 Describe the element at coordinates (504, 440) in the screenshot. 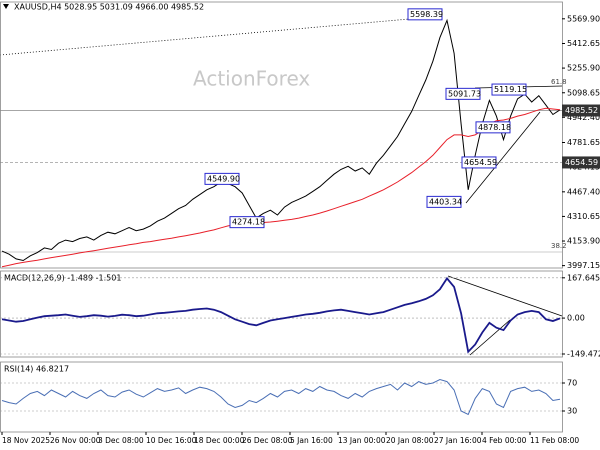

I see `x-tick-label: 4 Feb 00:00` at that location.